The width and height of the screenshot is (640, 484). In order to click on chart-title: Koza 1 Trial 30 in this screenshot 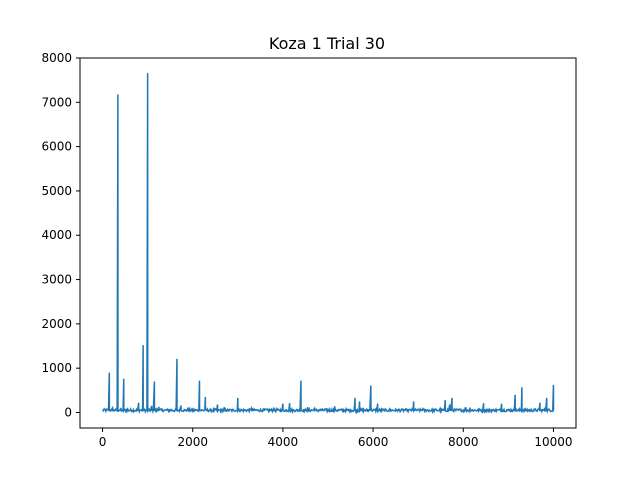, I will do `click(327, 43)`.